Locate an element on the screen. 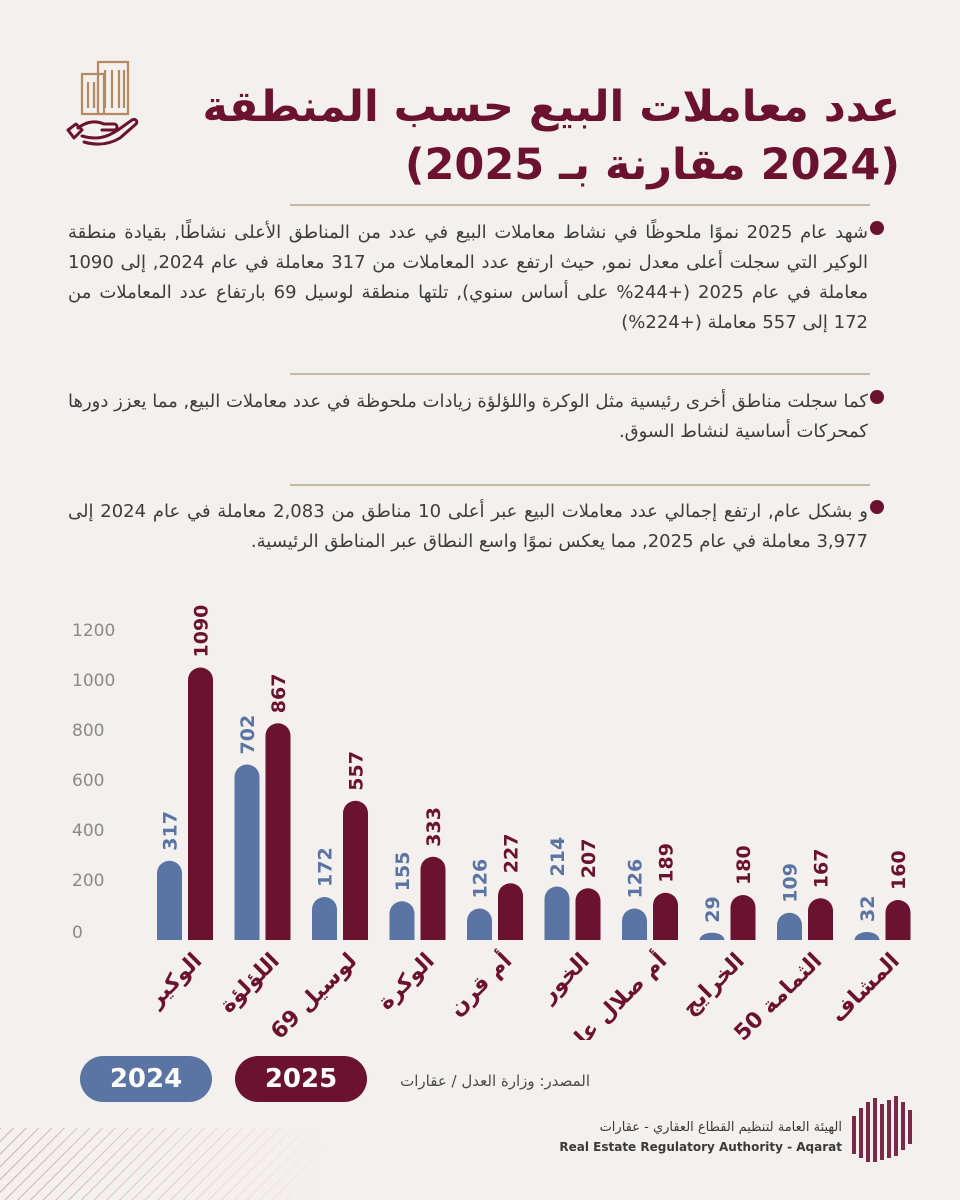 The height and width of the screenshot is (1200, 960). category-label: الوكير is located at coordinates (175, 981).